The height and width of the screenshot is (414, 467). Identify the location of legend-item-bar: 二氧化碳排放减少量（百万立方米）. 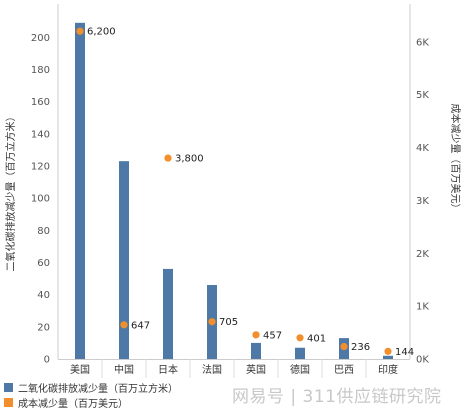
(91, 387).